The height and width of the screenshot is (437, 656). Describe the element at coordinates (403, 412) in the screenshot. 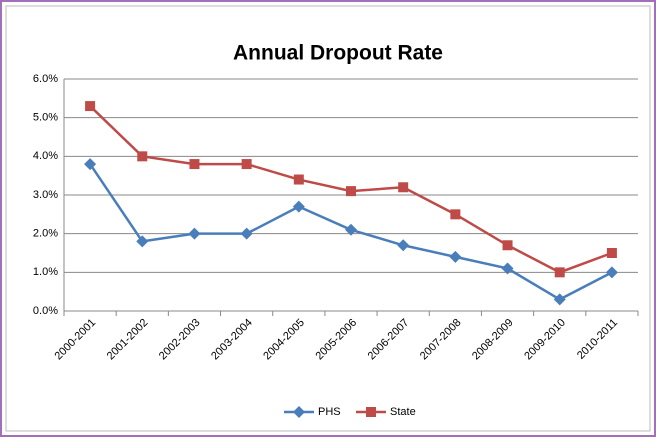

I see `legend-label: State` at that location.